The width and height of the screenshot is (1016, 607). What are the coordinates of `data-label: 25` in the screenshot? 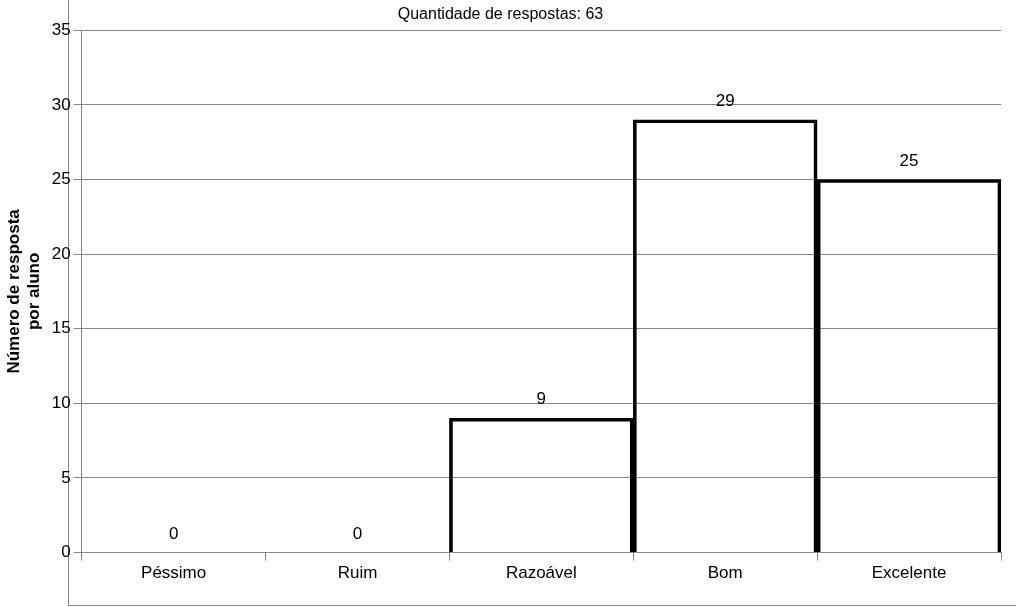 It's located at (909, 160).